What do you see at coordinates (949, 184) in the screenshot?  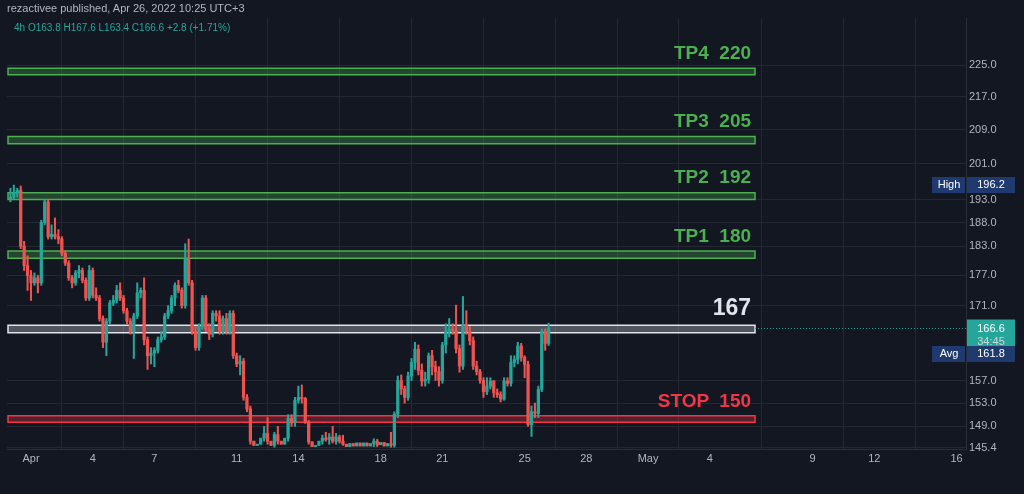 I see `annotation: High` at bounding box center [949, 184].